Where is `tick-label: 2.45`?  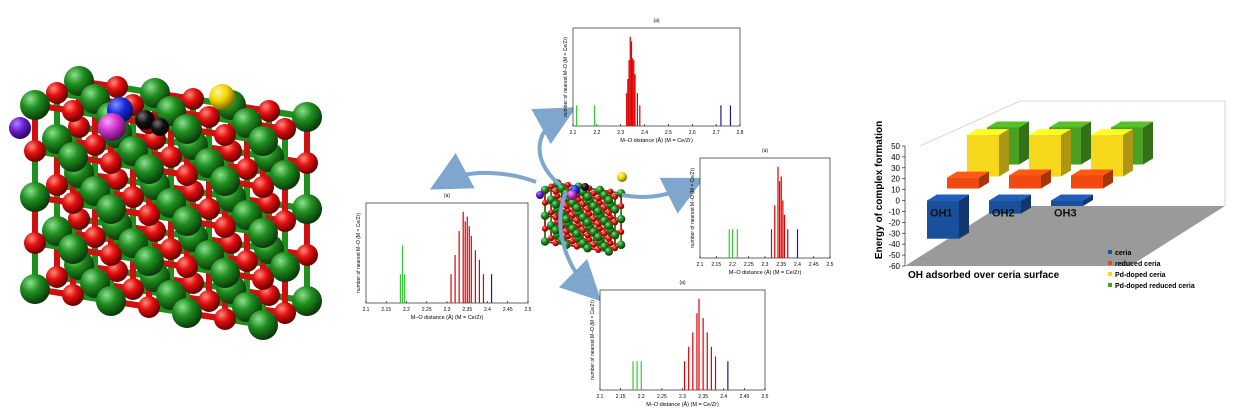
tick-label: 2.45 is located at coordinates (814, 265).